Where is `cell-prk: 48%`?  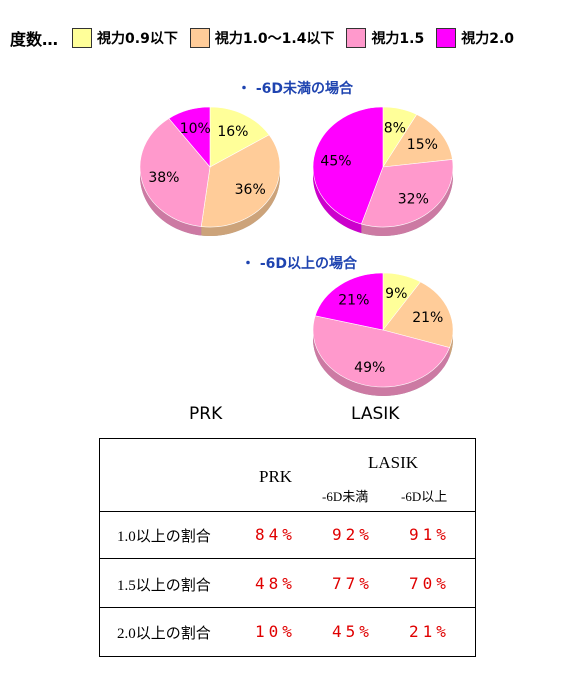
cell-prk: 48% is located at coordinates (275, 583).